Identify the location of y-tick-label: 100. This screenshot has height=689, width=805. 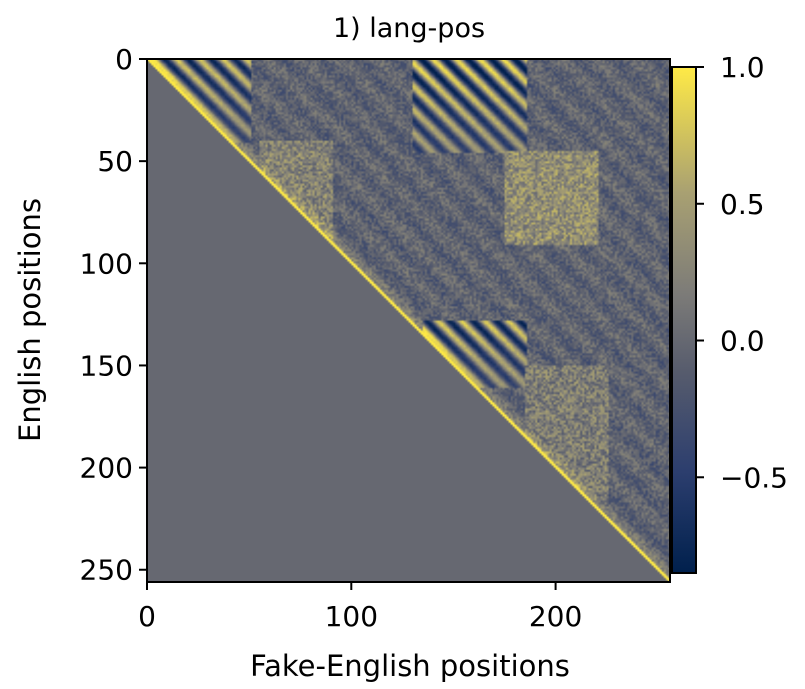
(106, 263).